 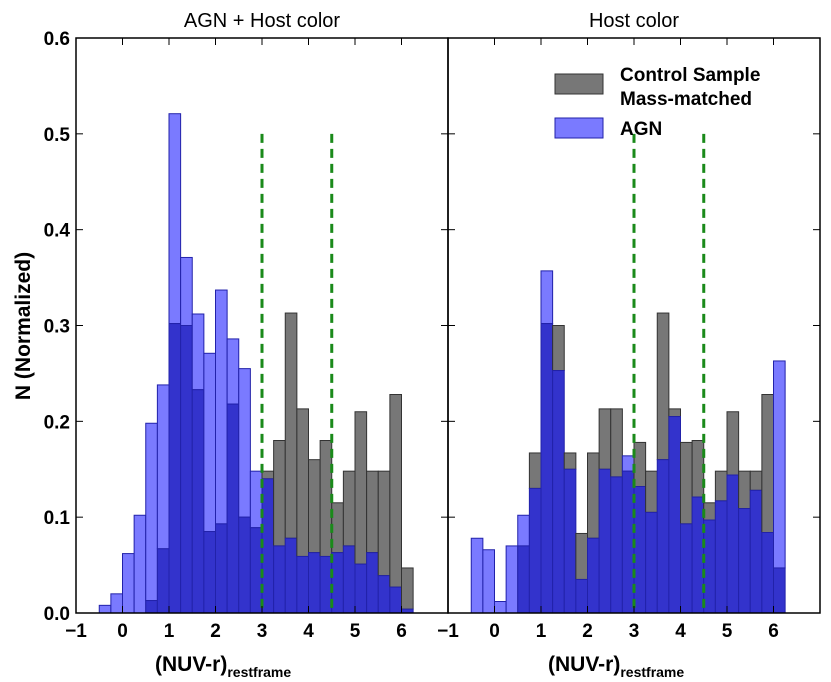 I want to click on panel-1-x-tick-label: 1, so click(x=169, y=631).